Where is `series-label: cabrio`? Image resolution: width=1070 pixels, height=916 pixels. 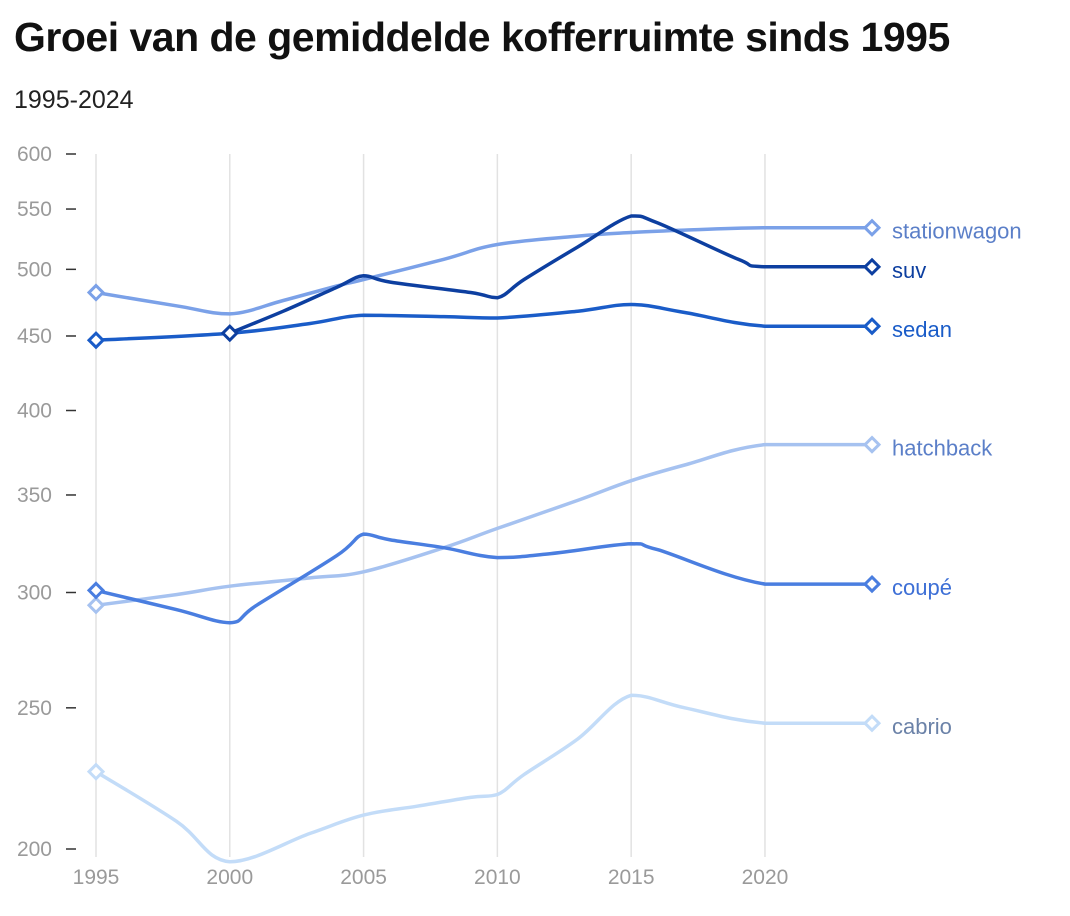
series-label: cabrio is located at coordinates (922, 726).